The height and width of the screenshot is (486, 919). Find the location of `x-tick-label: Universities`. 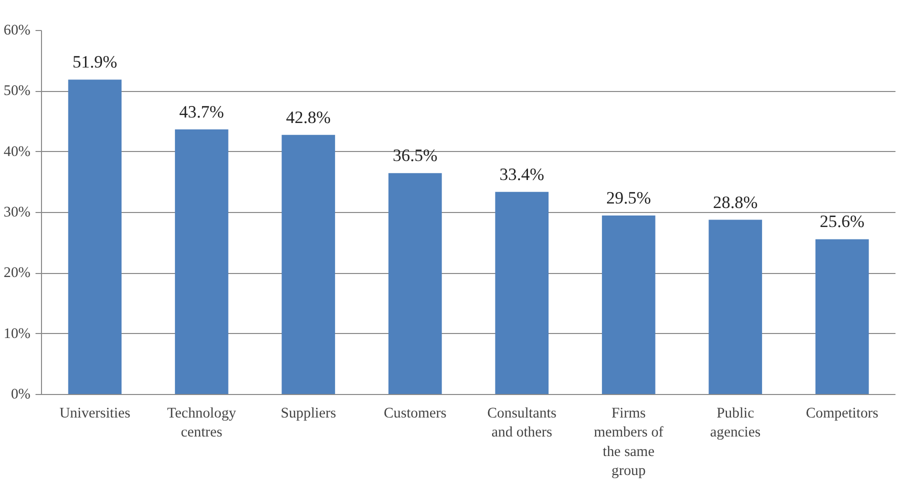

x-tick-label: Universities is located at coordinates (95, 414).